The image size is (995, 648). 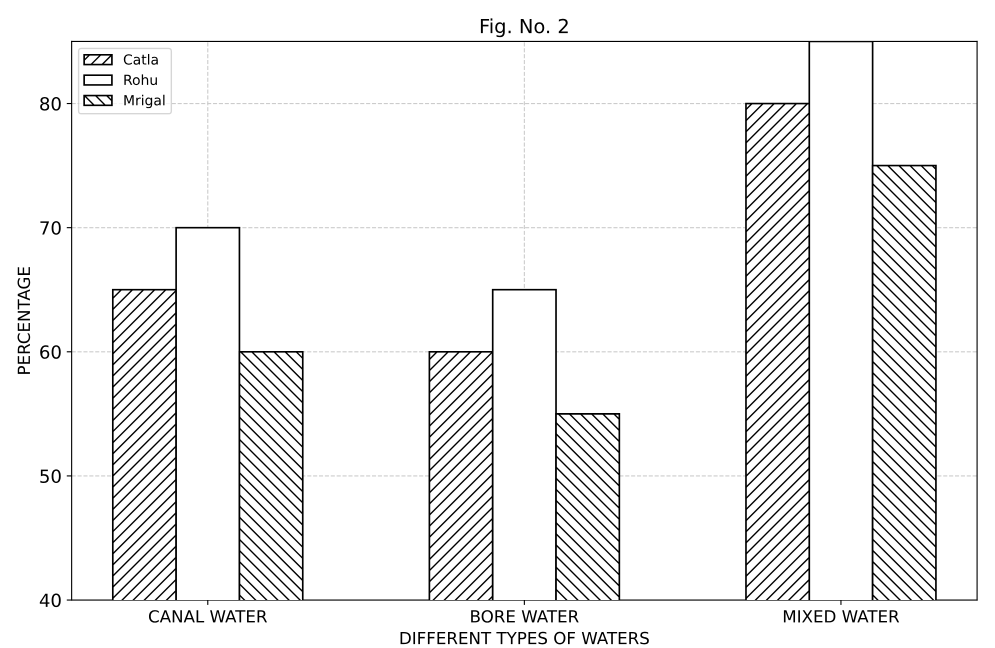 I want to click on y-tick-label: 60, so click(x=50, y=352).